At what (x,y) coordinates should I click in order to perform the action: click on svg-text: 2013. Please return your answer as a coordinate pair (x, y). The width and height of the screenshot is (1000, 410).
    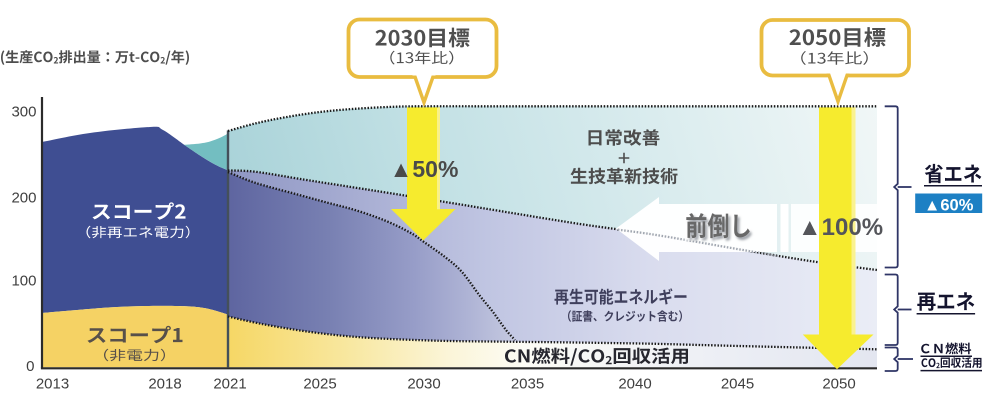
    Looking at the image, I should click on (52, 384).